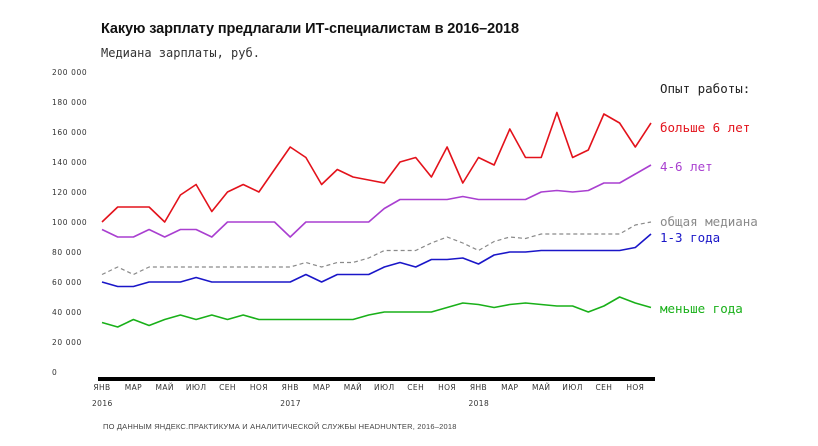 Image resolution: width=818 pixels, height=446 pixels. What do you see at coordinates (69, 192) in the screenshot?
I see `y-tick-label: 120 000` at bounding box center [69, 192].